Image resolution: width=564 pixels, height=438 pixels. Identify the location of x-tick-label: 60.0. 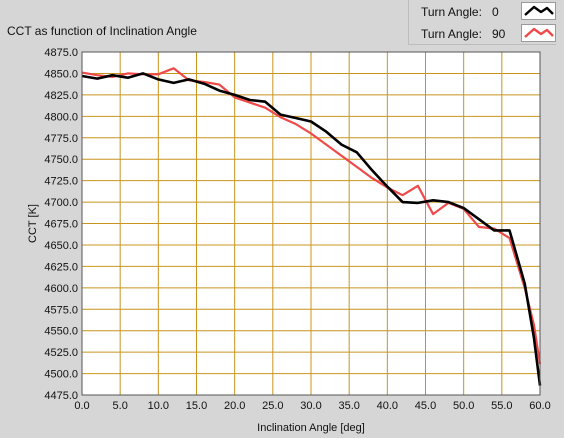
(539, 406).